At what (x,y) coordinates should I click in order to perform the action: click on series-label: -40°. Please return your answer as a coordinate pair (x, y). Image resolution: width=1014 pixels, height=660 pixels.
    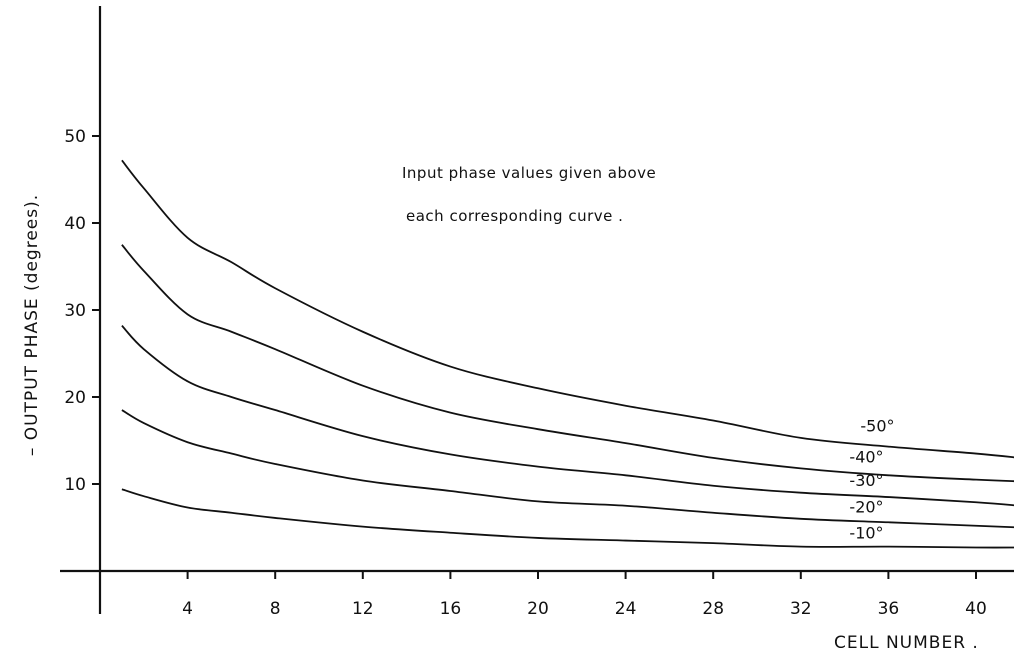
    Looking at the image, I should click on (866, 457).